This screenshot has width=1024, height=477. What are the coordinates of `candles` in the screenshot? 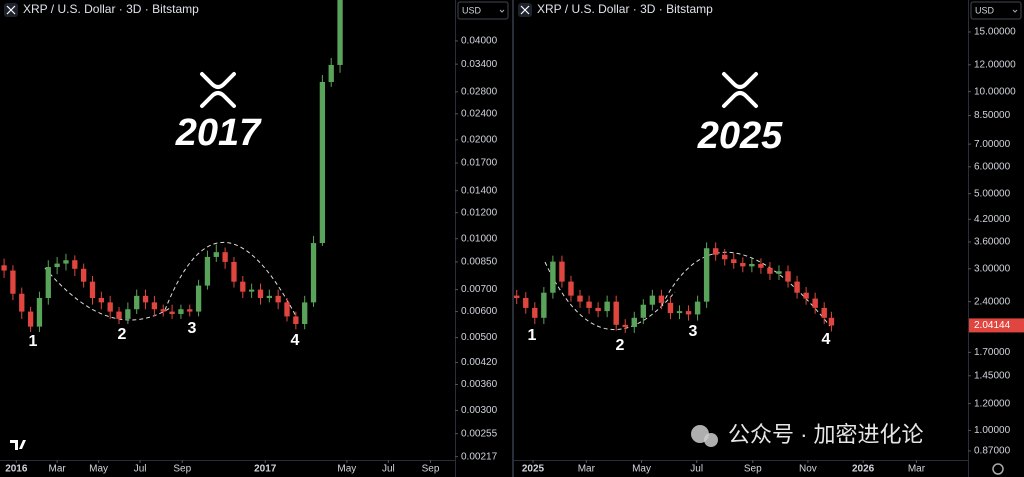 It's located at (674, 287).